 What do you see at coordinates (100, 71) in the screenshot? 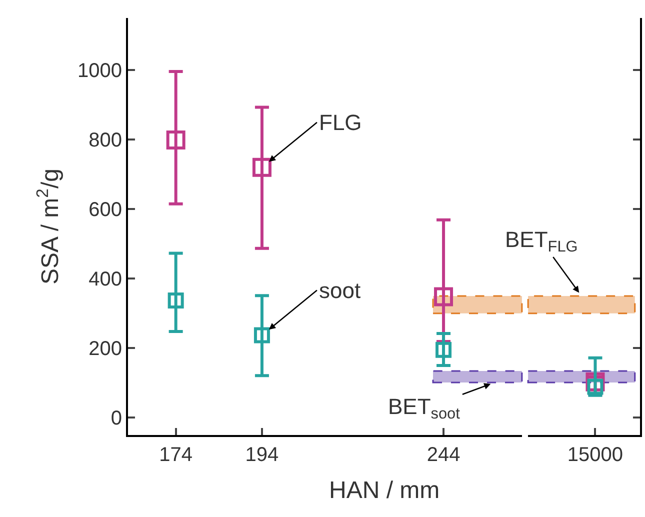
I see `y-tick-label: 1000` at bounding box center [100, 71].